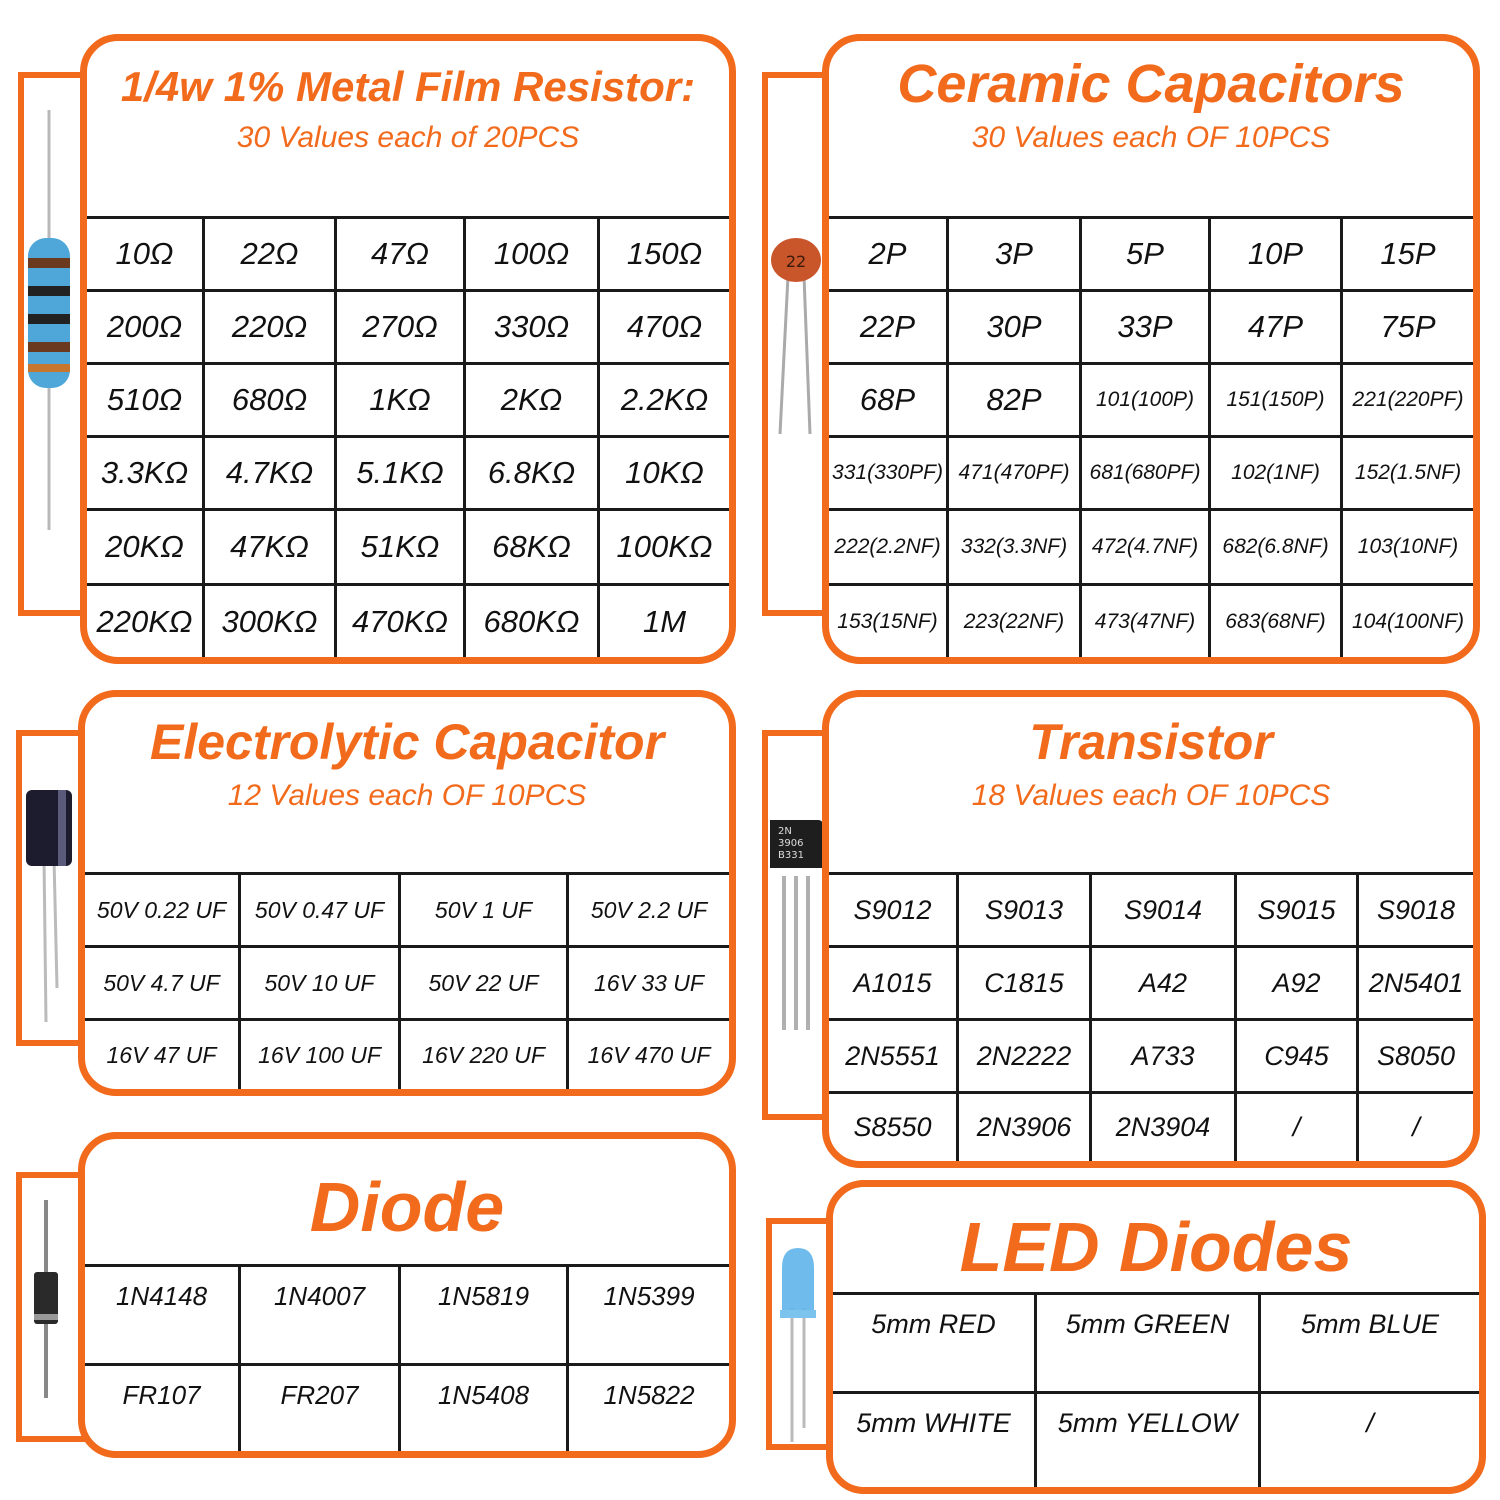  What do you see at coordinates (533, 255) in the screenshot?
I see `resistor-cell: 100Ω` at bounding box center [533, 255].